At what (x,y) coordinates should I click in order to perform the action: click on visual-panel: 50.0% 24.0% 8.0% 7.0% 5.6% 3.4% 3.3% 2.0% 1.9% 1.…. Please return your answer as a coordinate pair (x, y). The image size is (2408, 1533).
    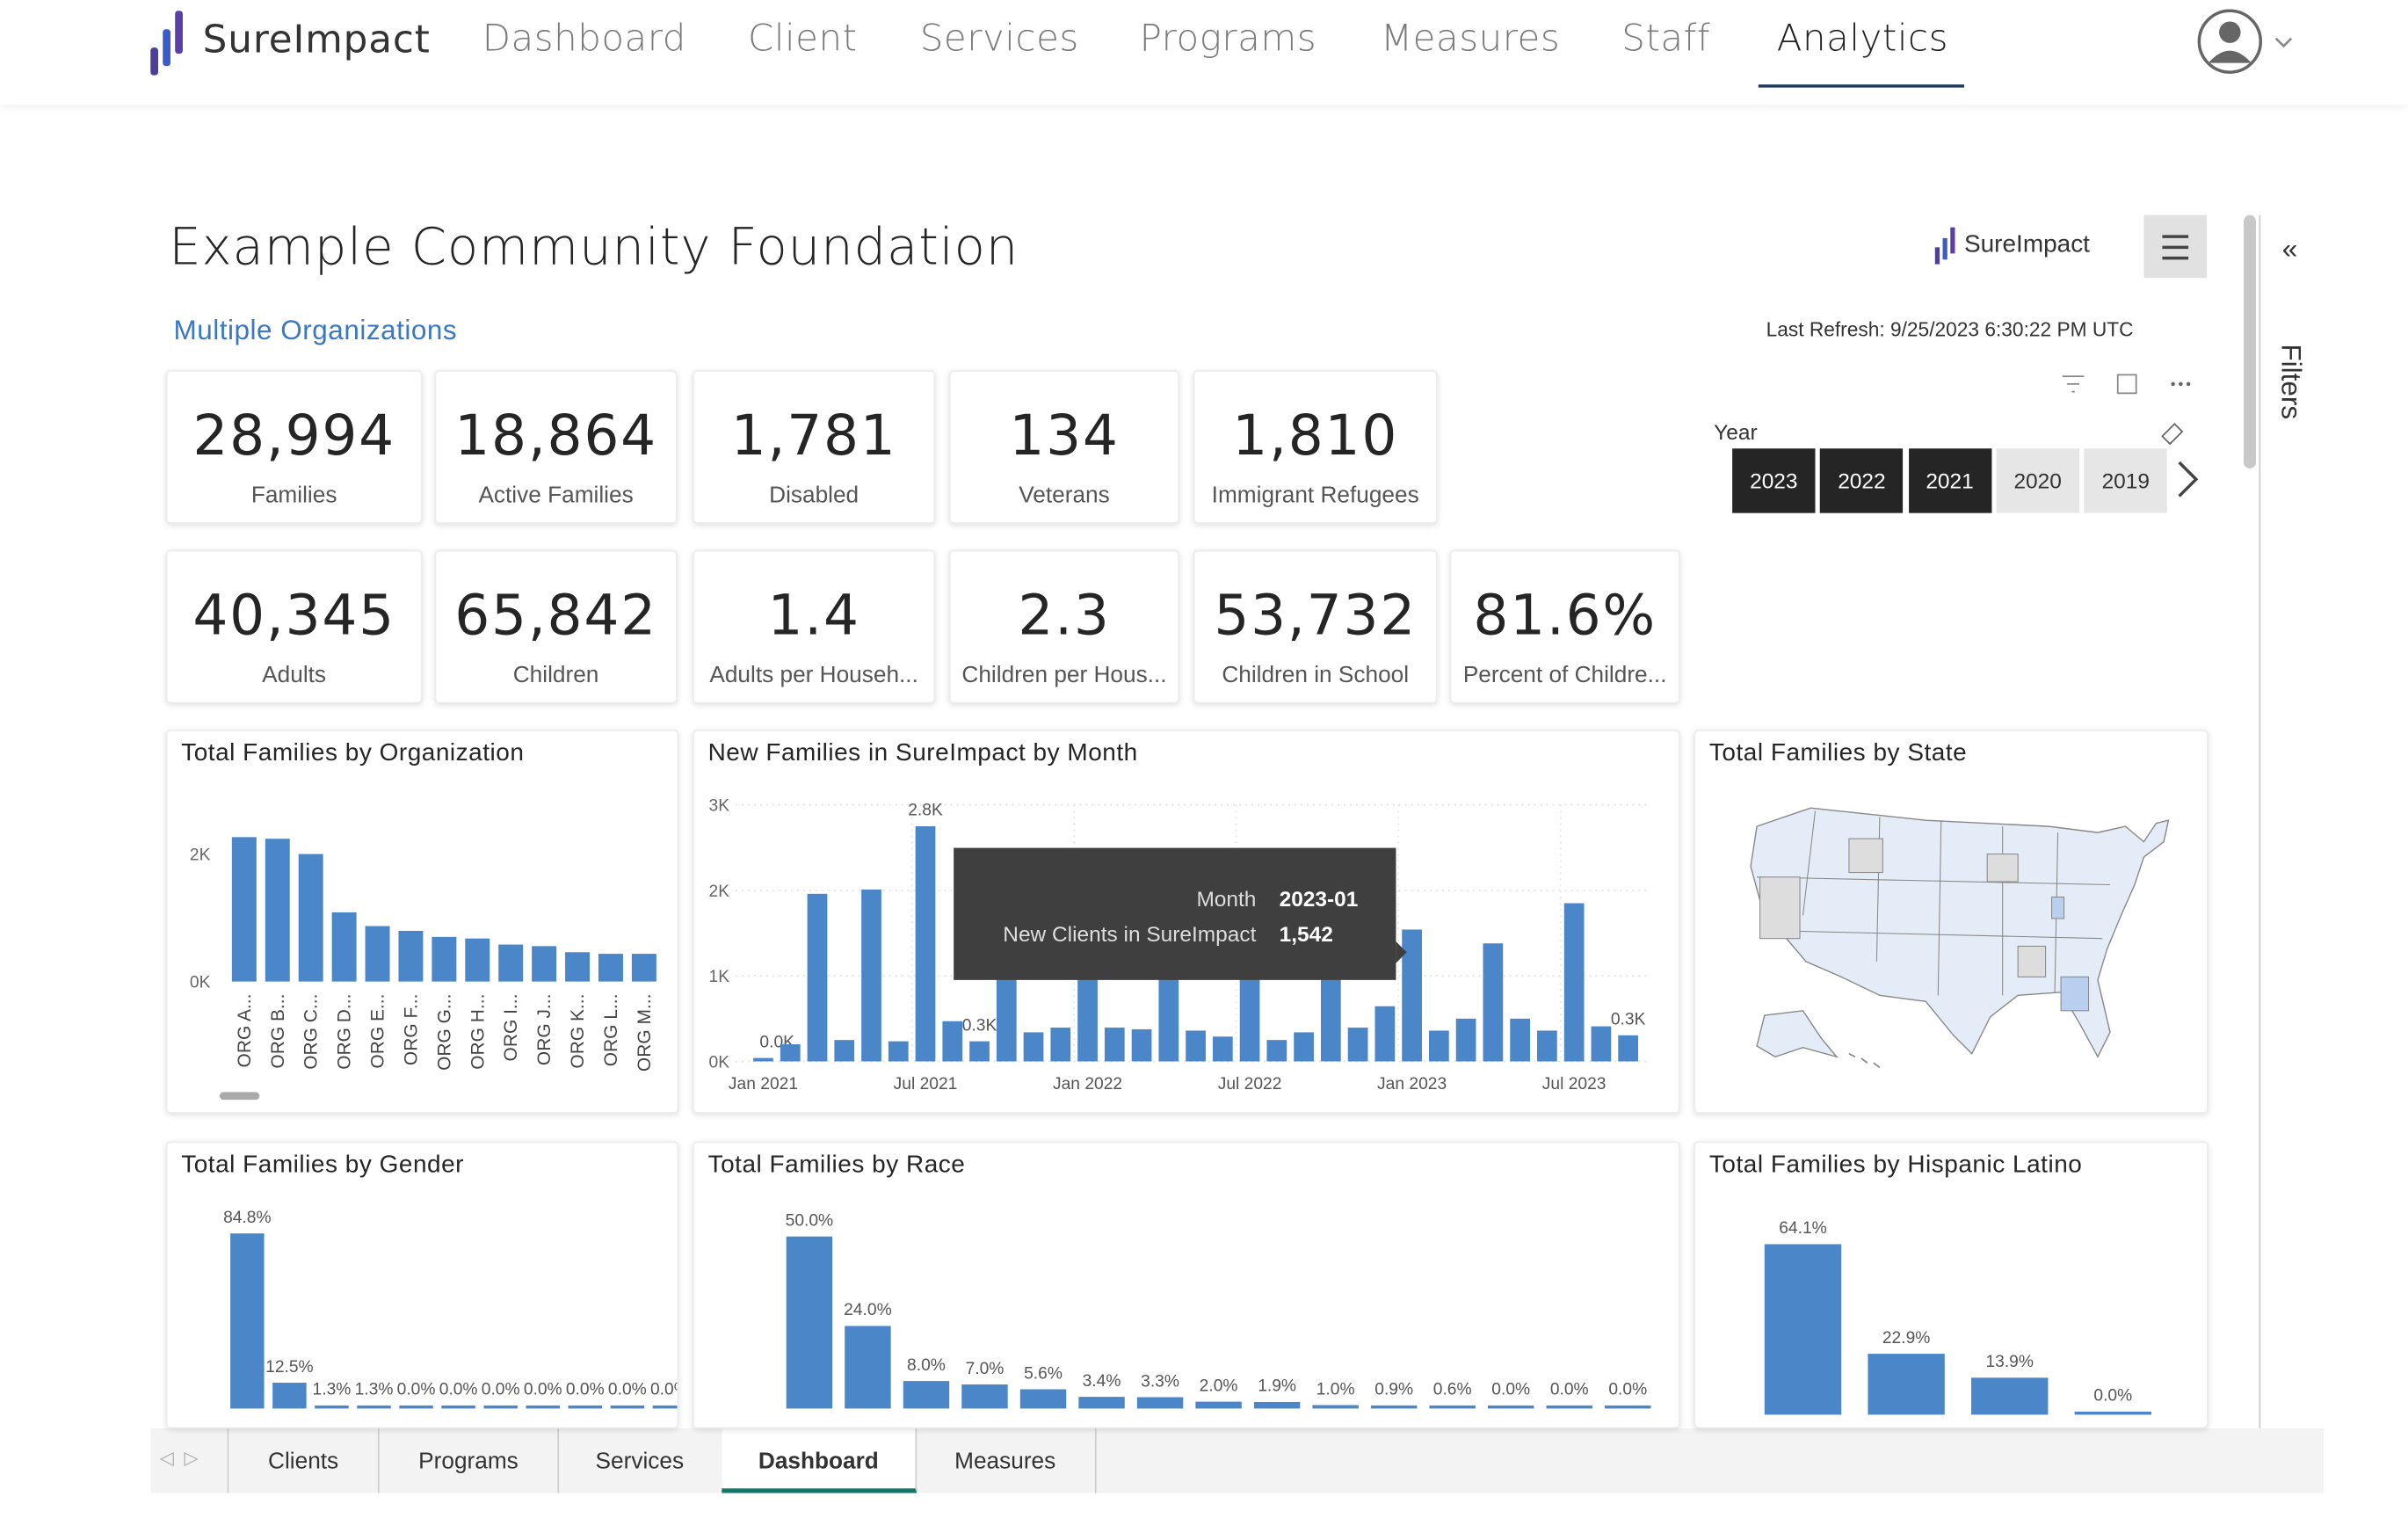
    Looking at the image, I should click on (1186, 1285).